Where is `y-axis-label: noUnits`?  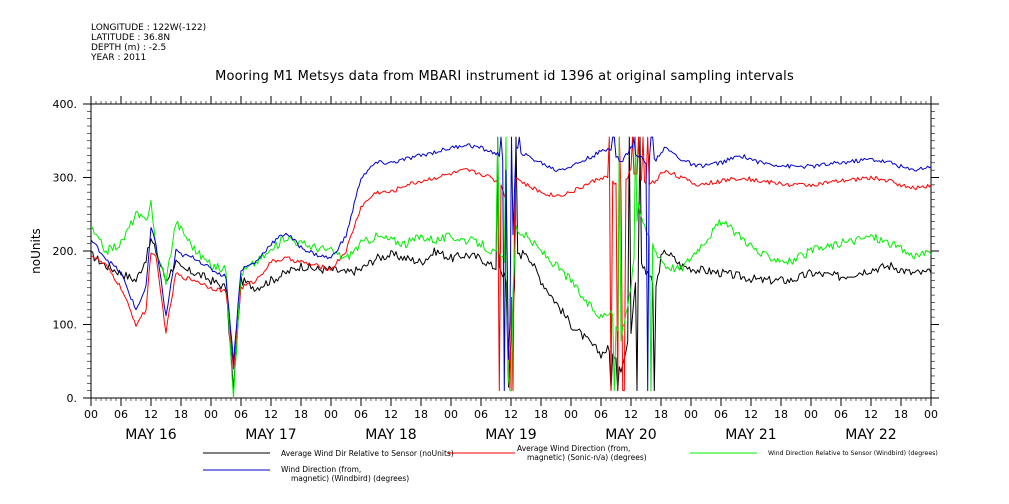
y-axis-label: noUnits is located at coordinates (36, 251).